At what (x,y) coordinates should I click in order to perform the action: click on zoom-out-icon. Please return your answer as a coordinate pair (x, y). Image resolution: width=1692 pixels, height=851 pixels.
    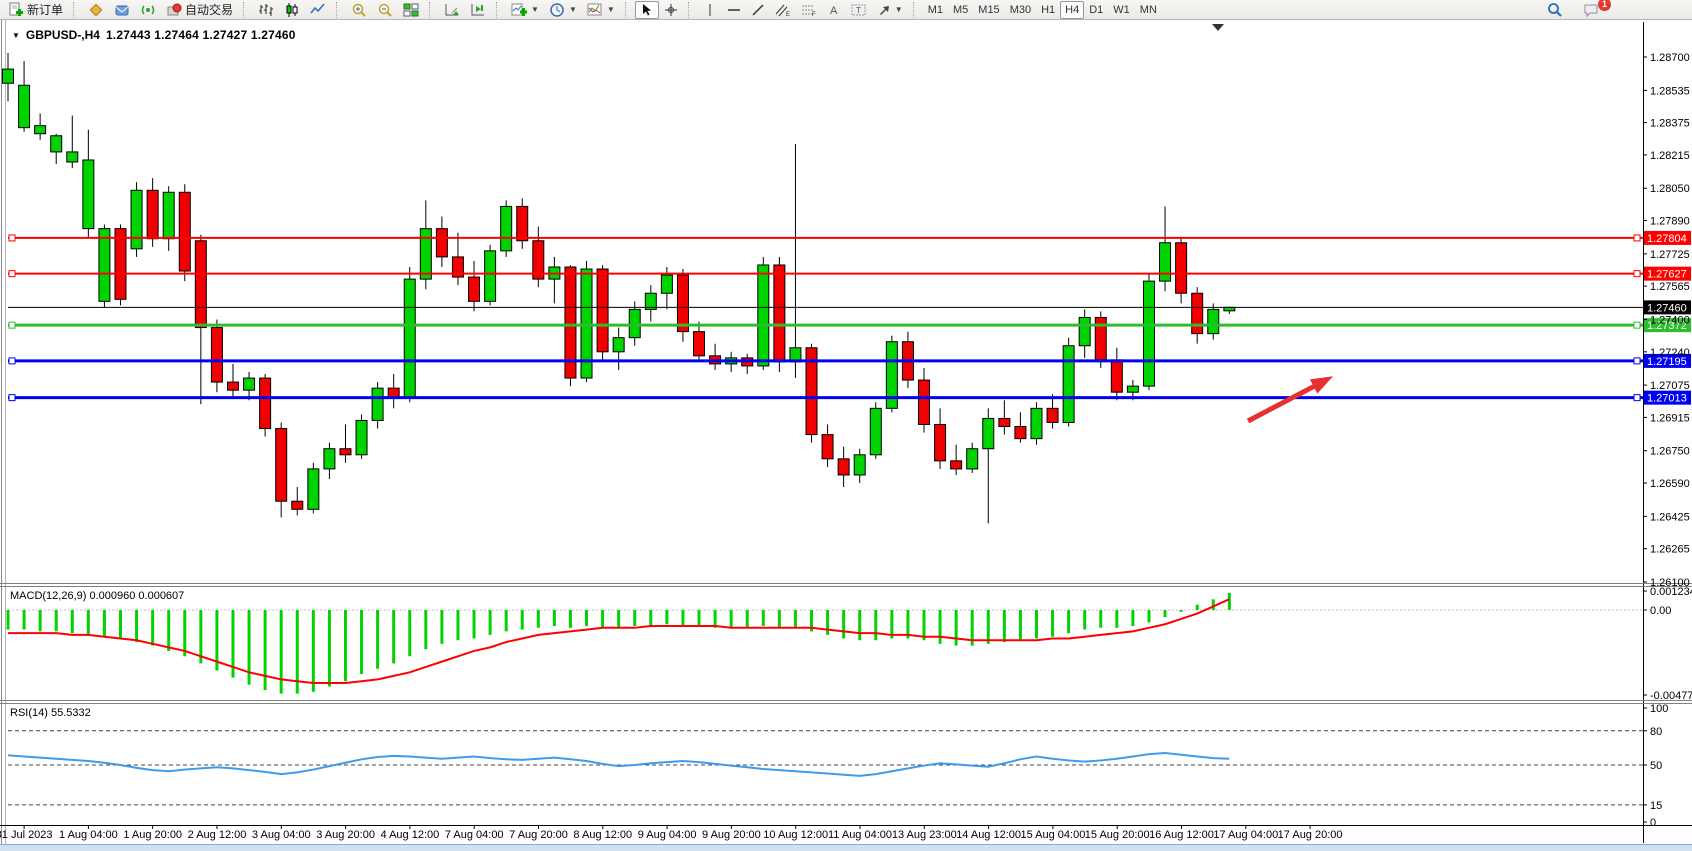
    Looking at the image, I should click on (385, 10).